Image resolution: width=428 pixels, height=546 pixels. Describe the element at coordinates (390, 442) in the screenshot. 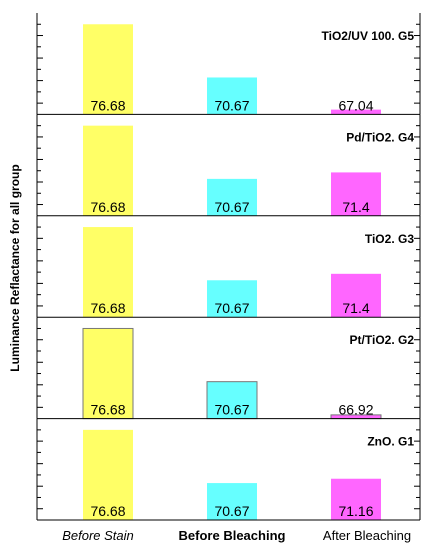

I see `panel-title-5: ZnO. G1` at that location.